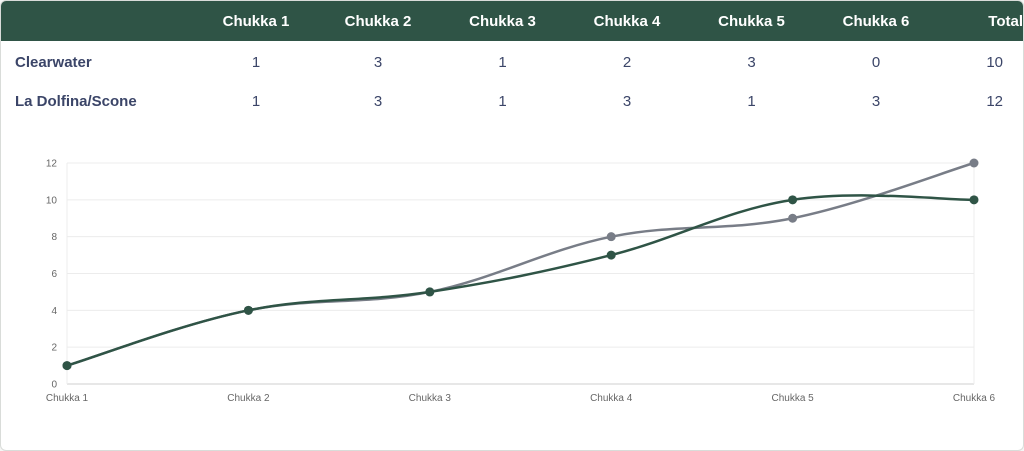 The image size is (1024, 451). I want to click on total-cell: 12, so click(994, 101).